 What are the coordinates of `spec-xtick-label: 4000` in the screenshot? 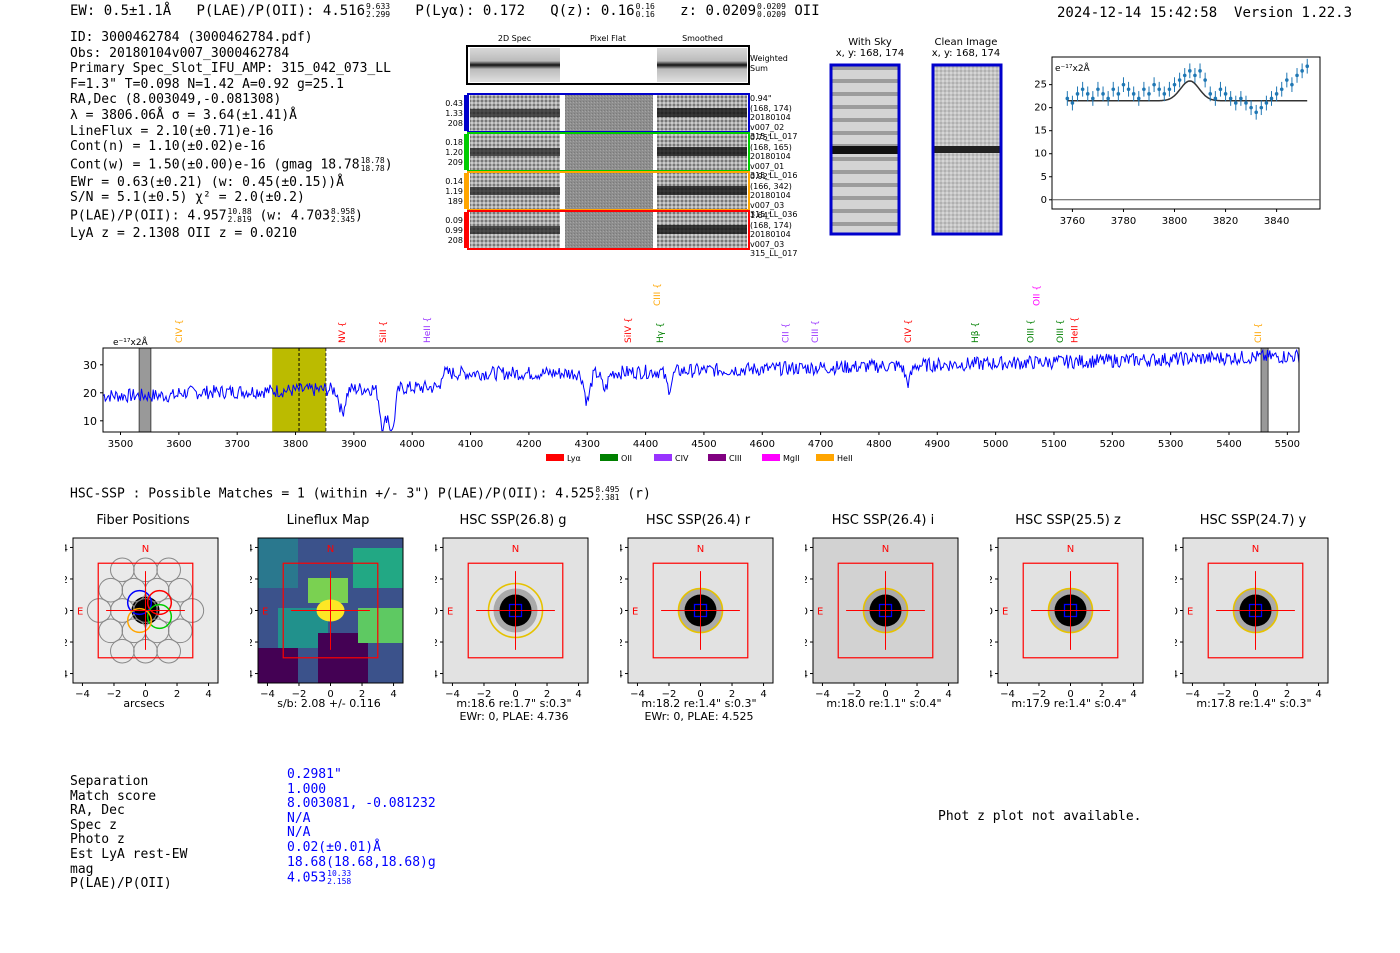 It's located at (411, 444).